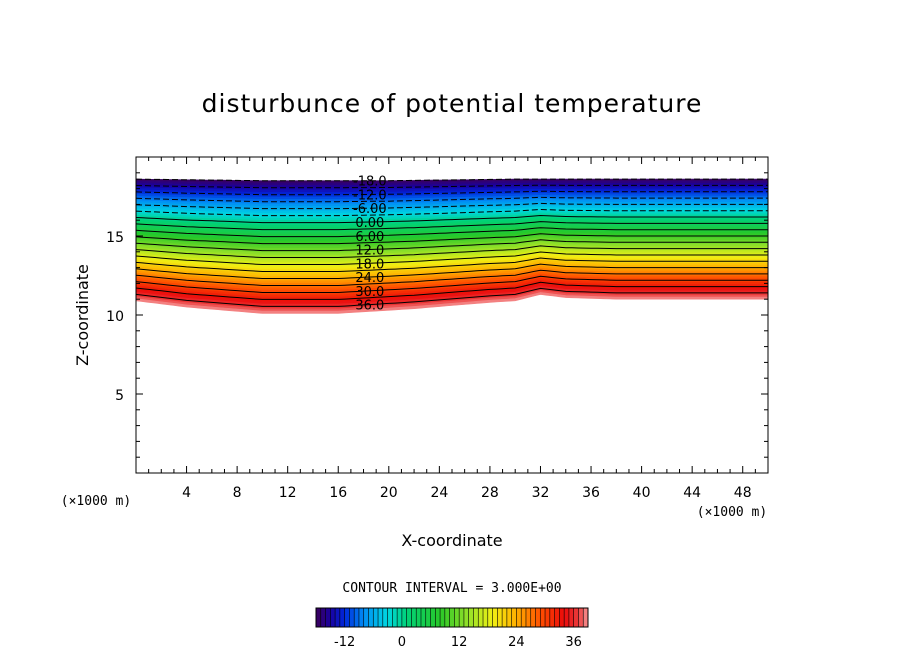 Image resolution: width=904 pixels, height=654 pixels. I want to click on x-tick-label: 8, so click(237, 493).